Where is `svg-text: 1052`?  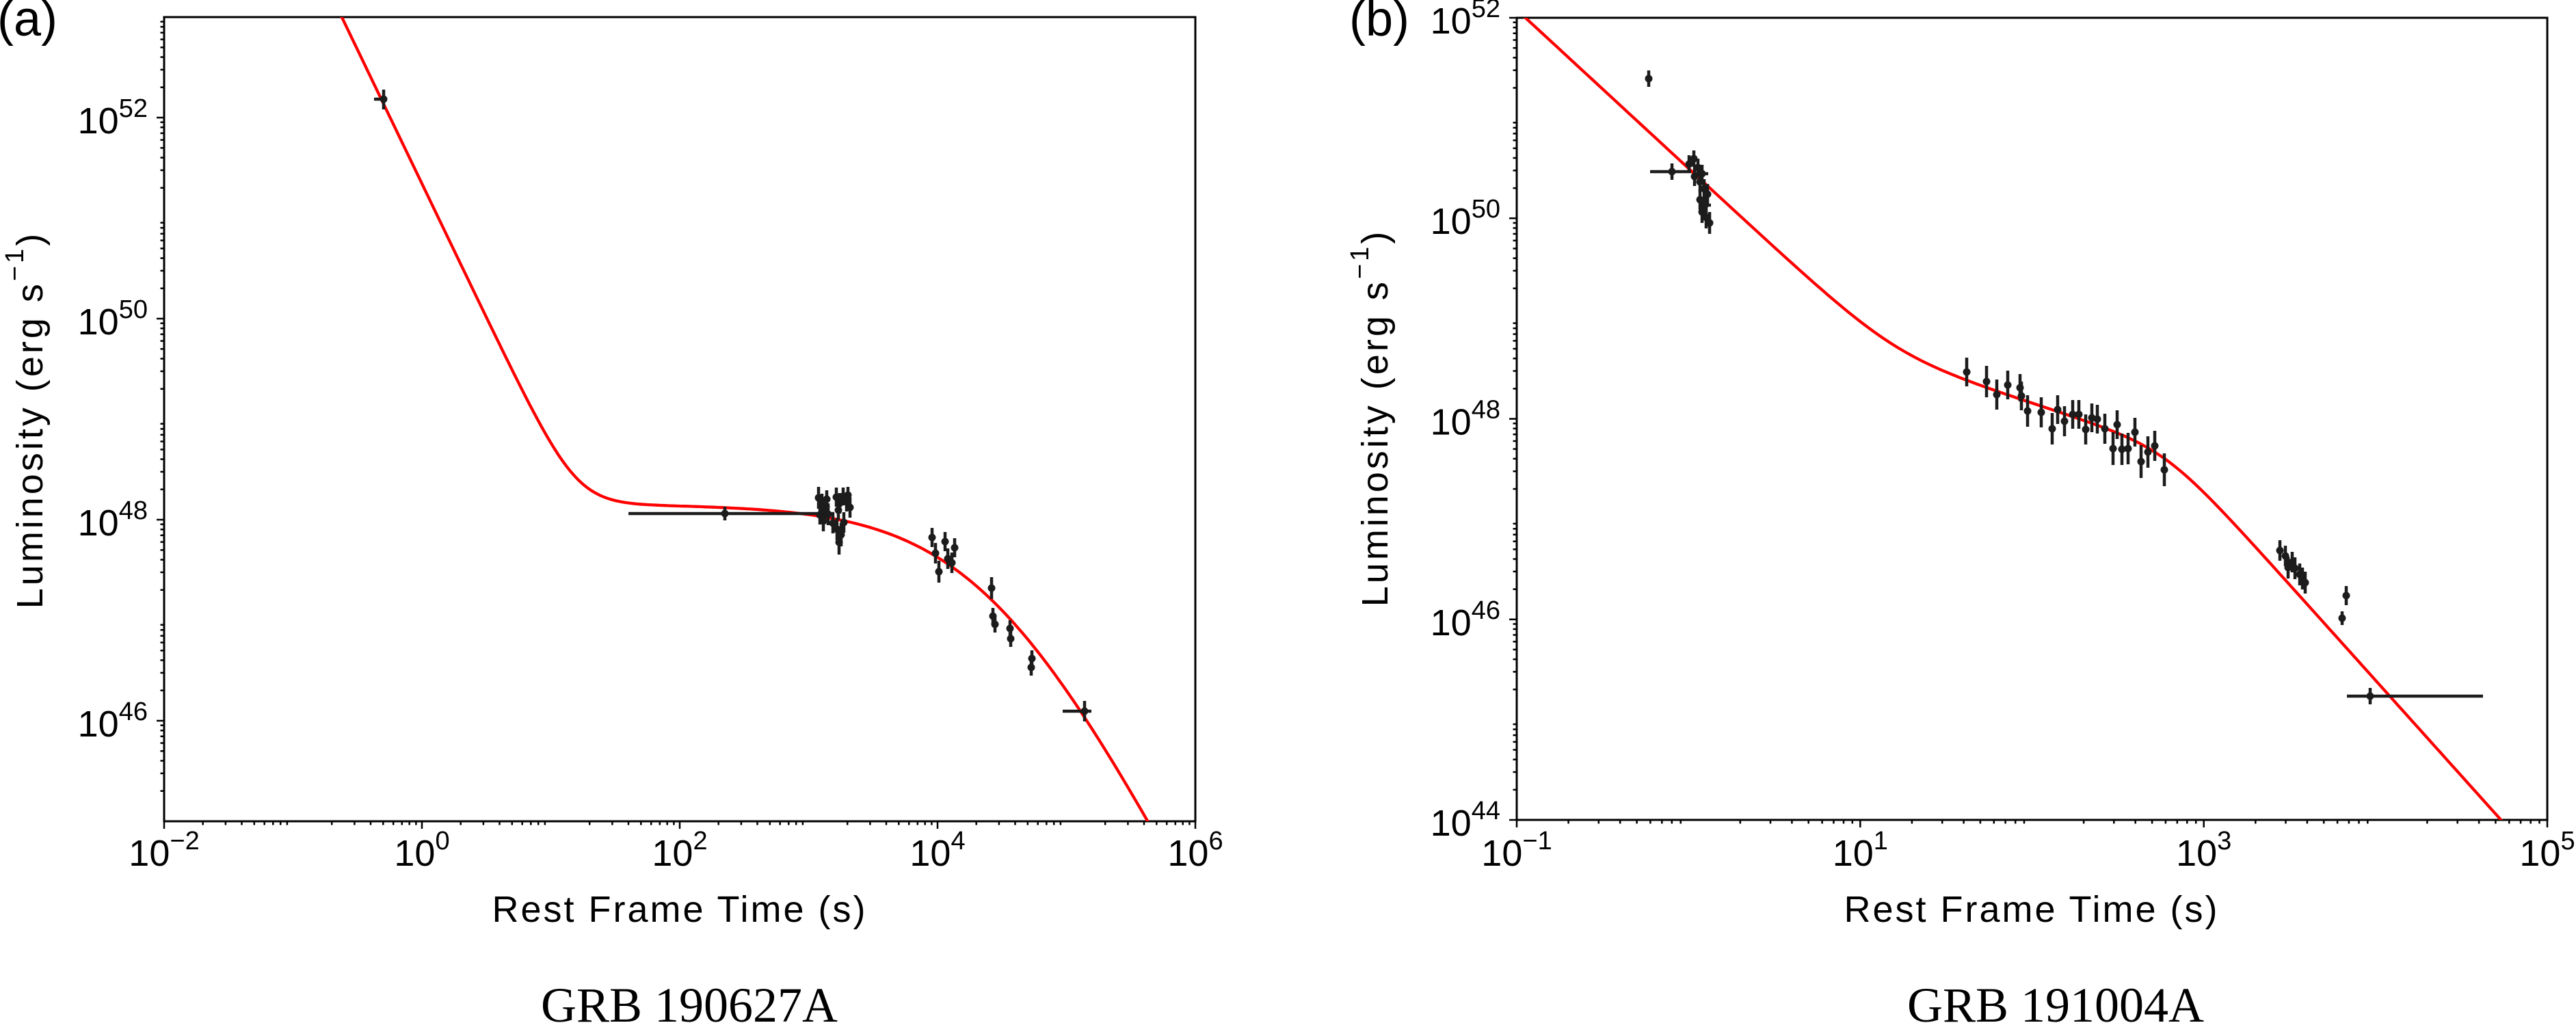 svg-text: 1052 is located at coordinates (113, 118).